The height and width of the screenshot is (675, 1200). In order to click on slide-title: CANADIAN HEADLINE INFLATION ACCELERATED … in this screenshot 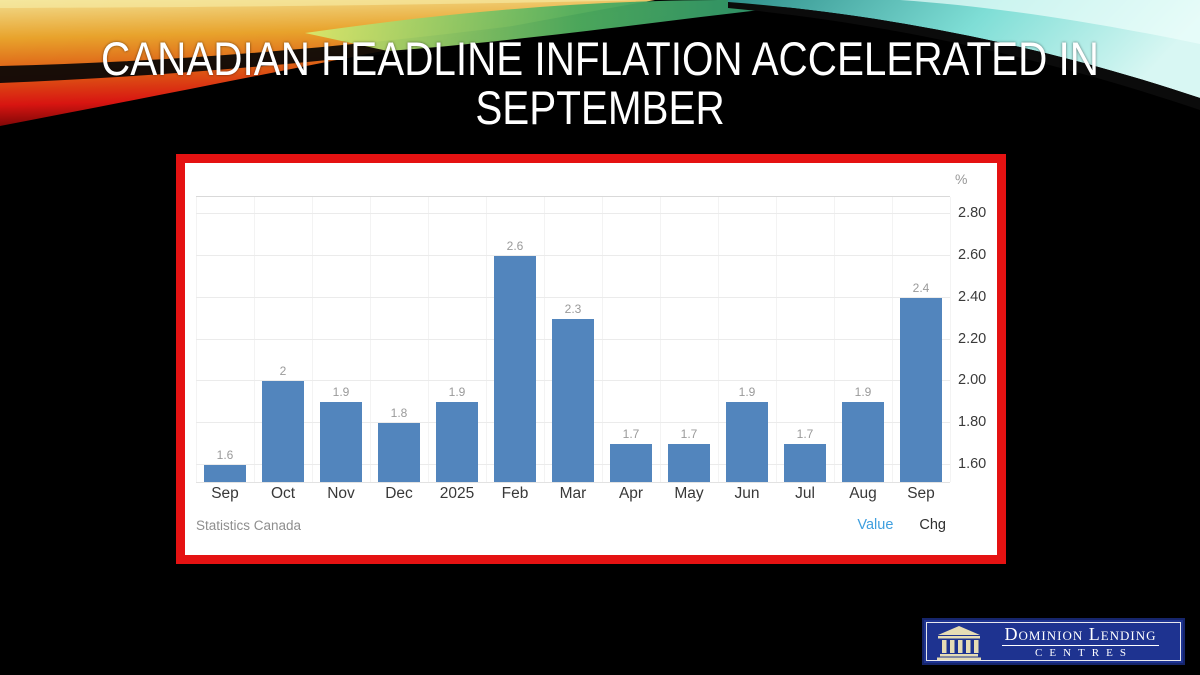, I will do `click(600, 83)`.